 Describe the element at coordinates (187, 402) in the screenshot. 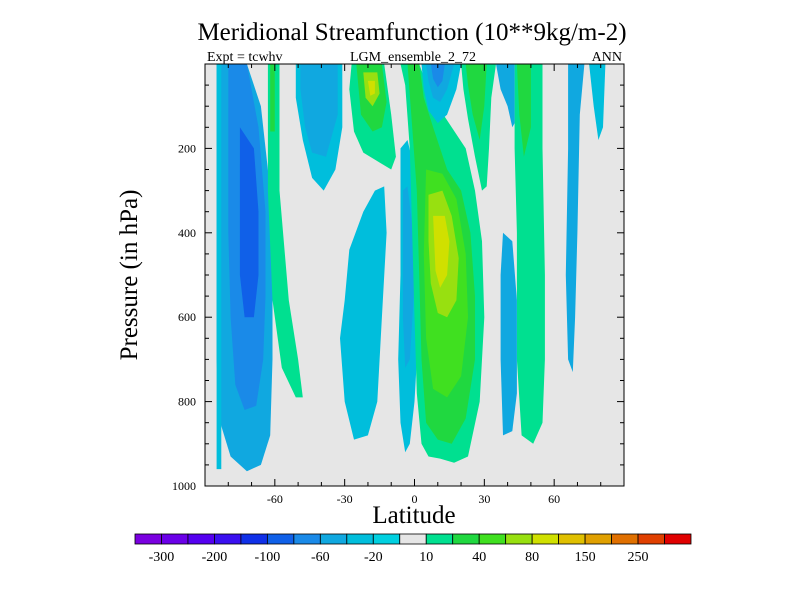

I see `y-tick-label: 800` at that location.